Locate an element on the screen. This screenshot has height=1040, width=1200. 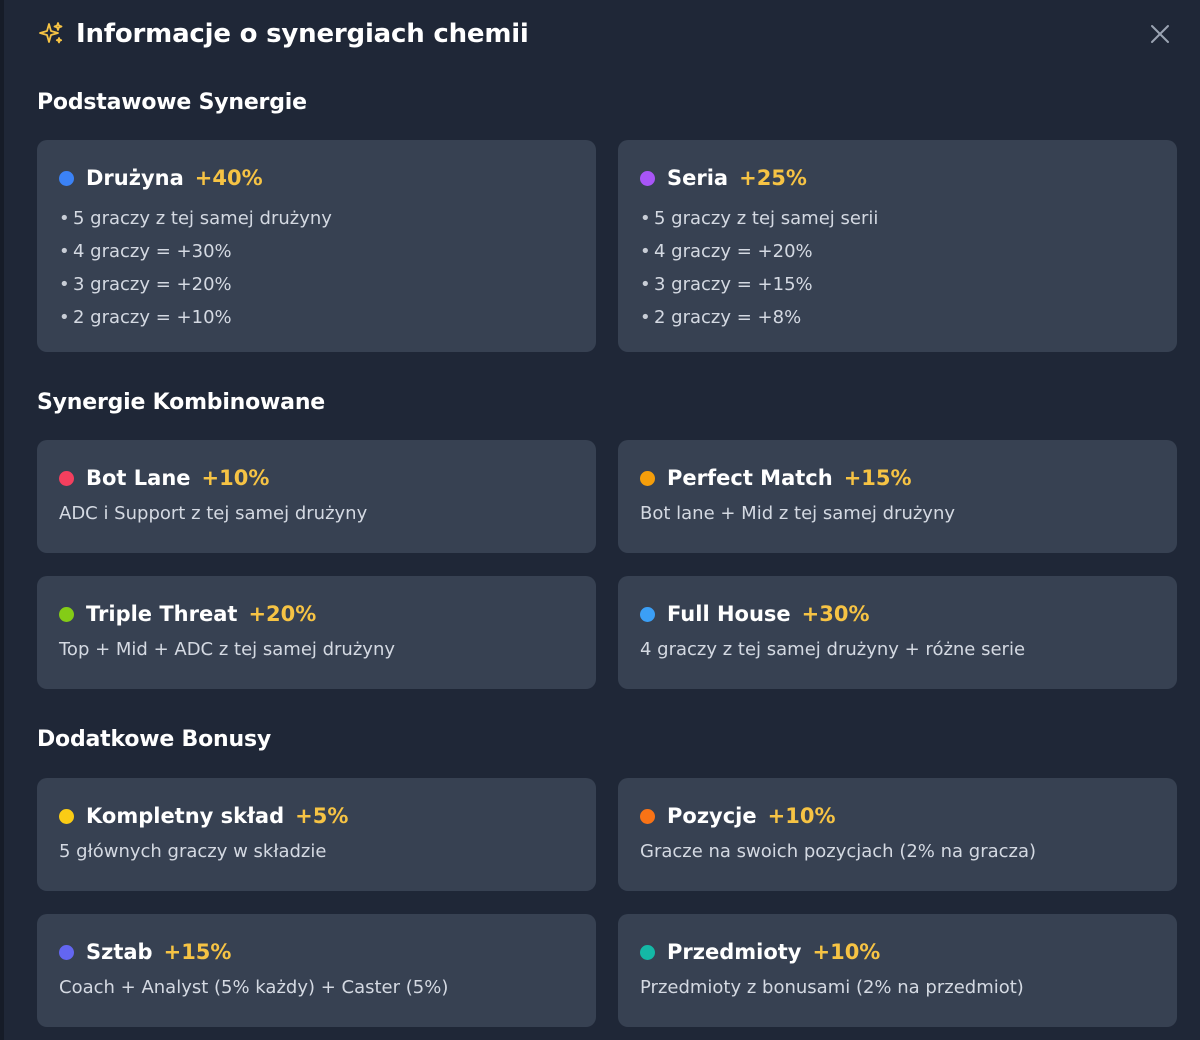
bot-lane-color-dot is located at coordinates (66, 478).